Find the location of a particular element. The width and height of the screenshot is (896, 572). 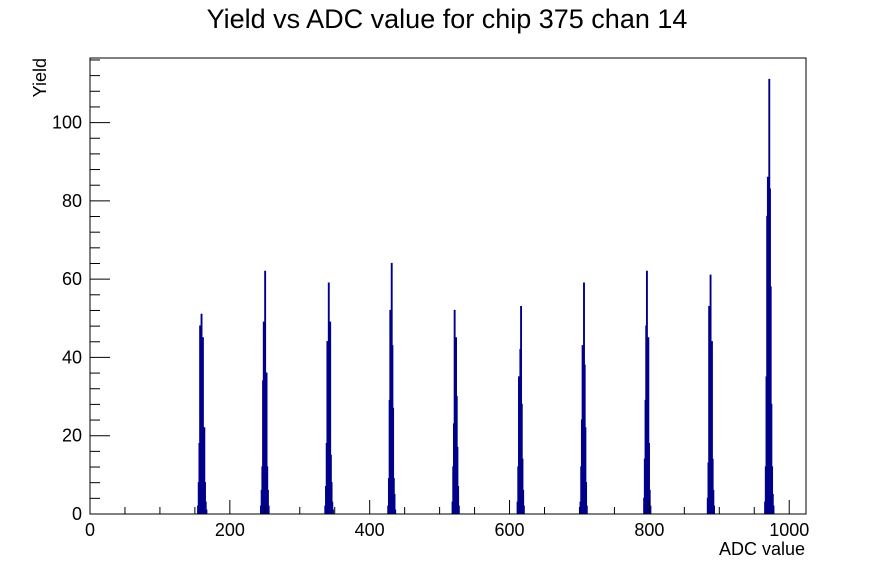

x-axis: 0 200 400 600 800 1000 is located at coordinates (447, 520).